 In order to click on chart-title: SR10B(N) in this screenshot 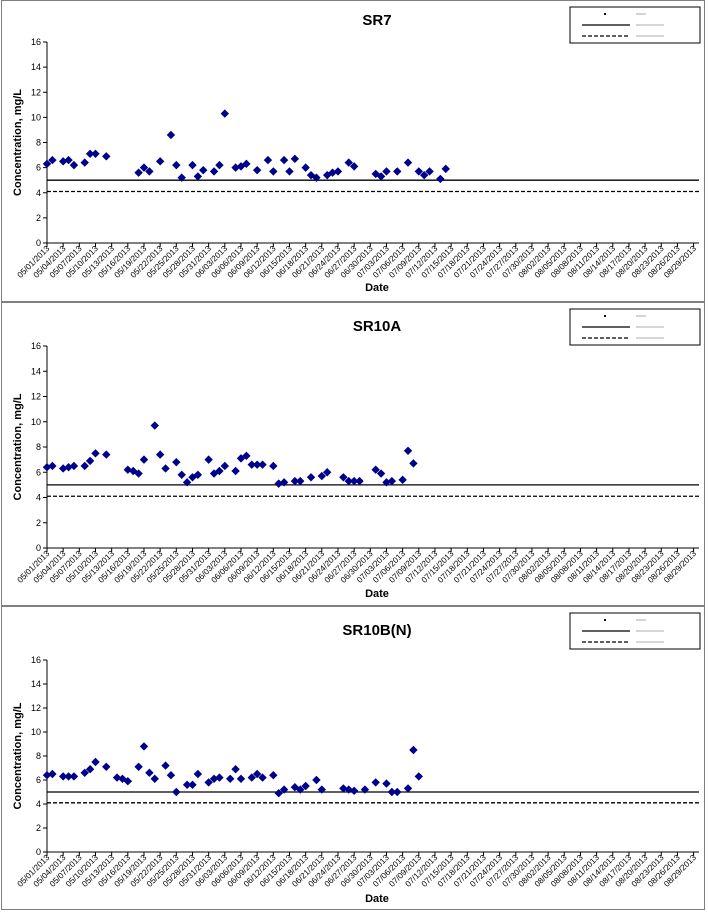, I will do `click(376, 630)`.